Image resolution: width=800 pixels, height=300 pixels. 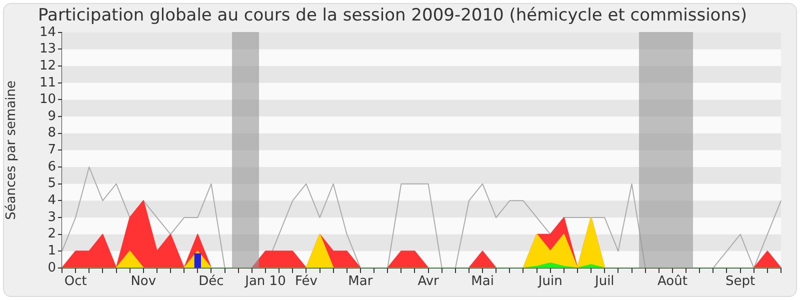 I want to click on y-tick-label: 14, so click(x=47, y=32).